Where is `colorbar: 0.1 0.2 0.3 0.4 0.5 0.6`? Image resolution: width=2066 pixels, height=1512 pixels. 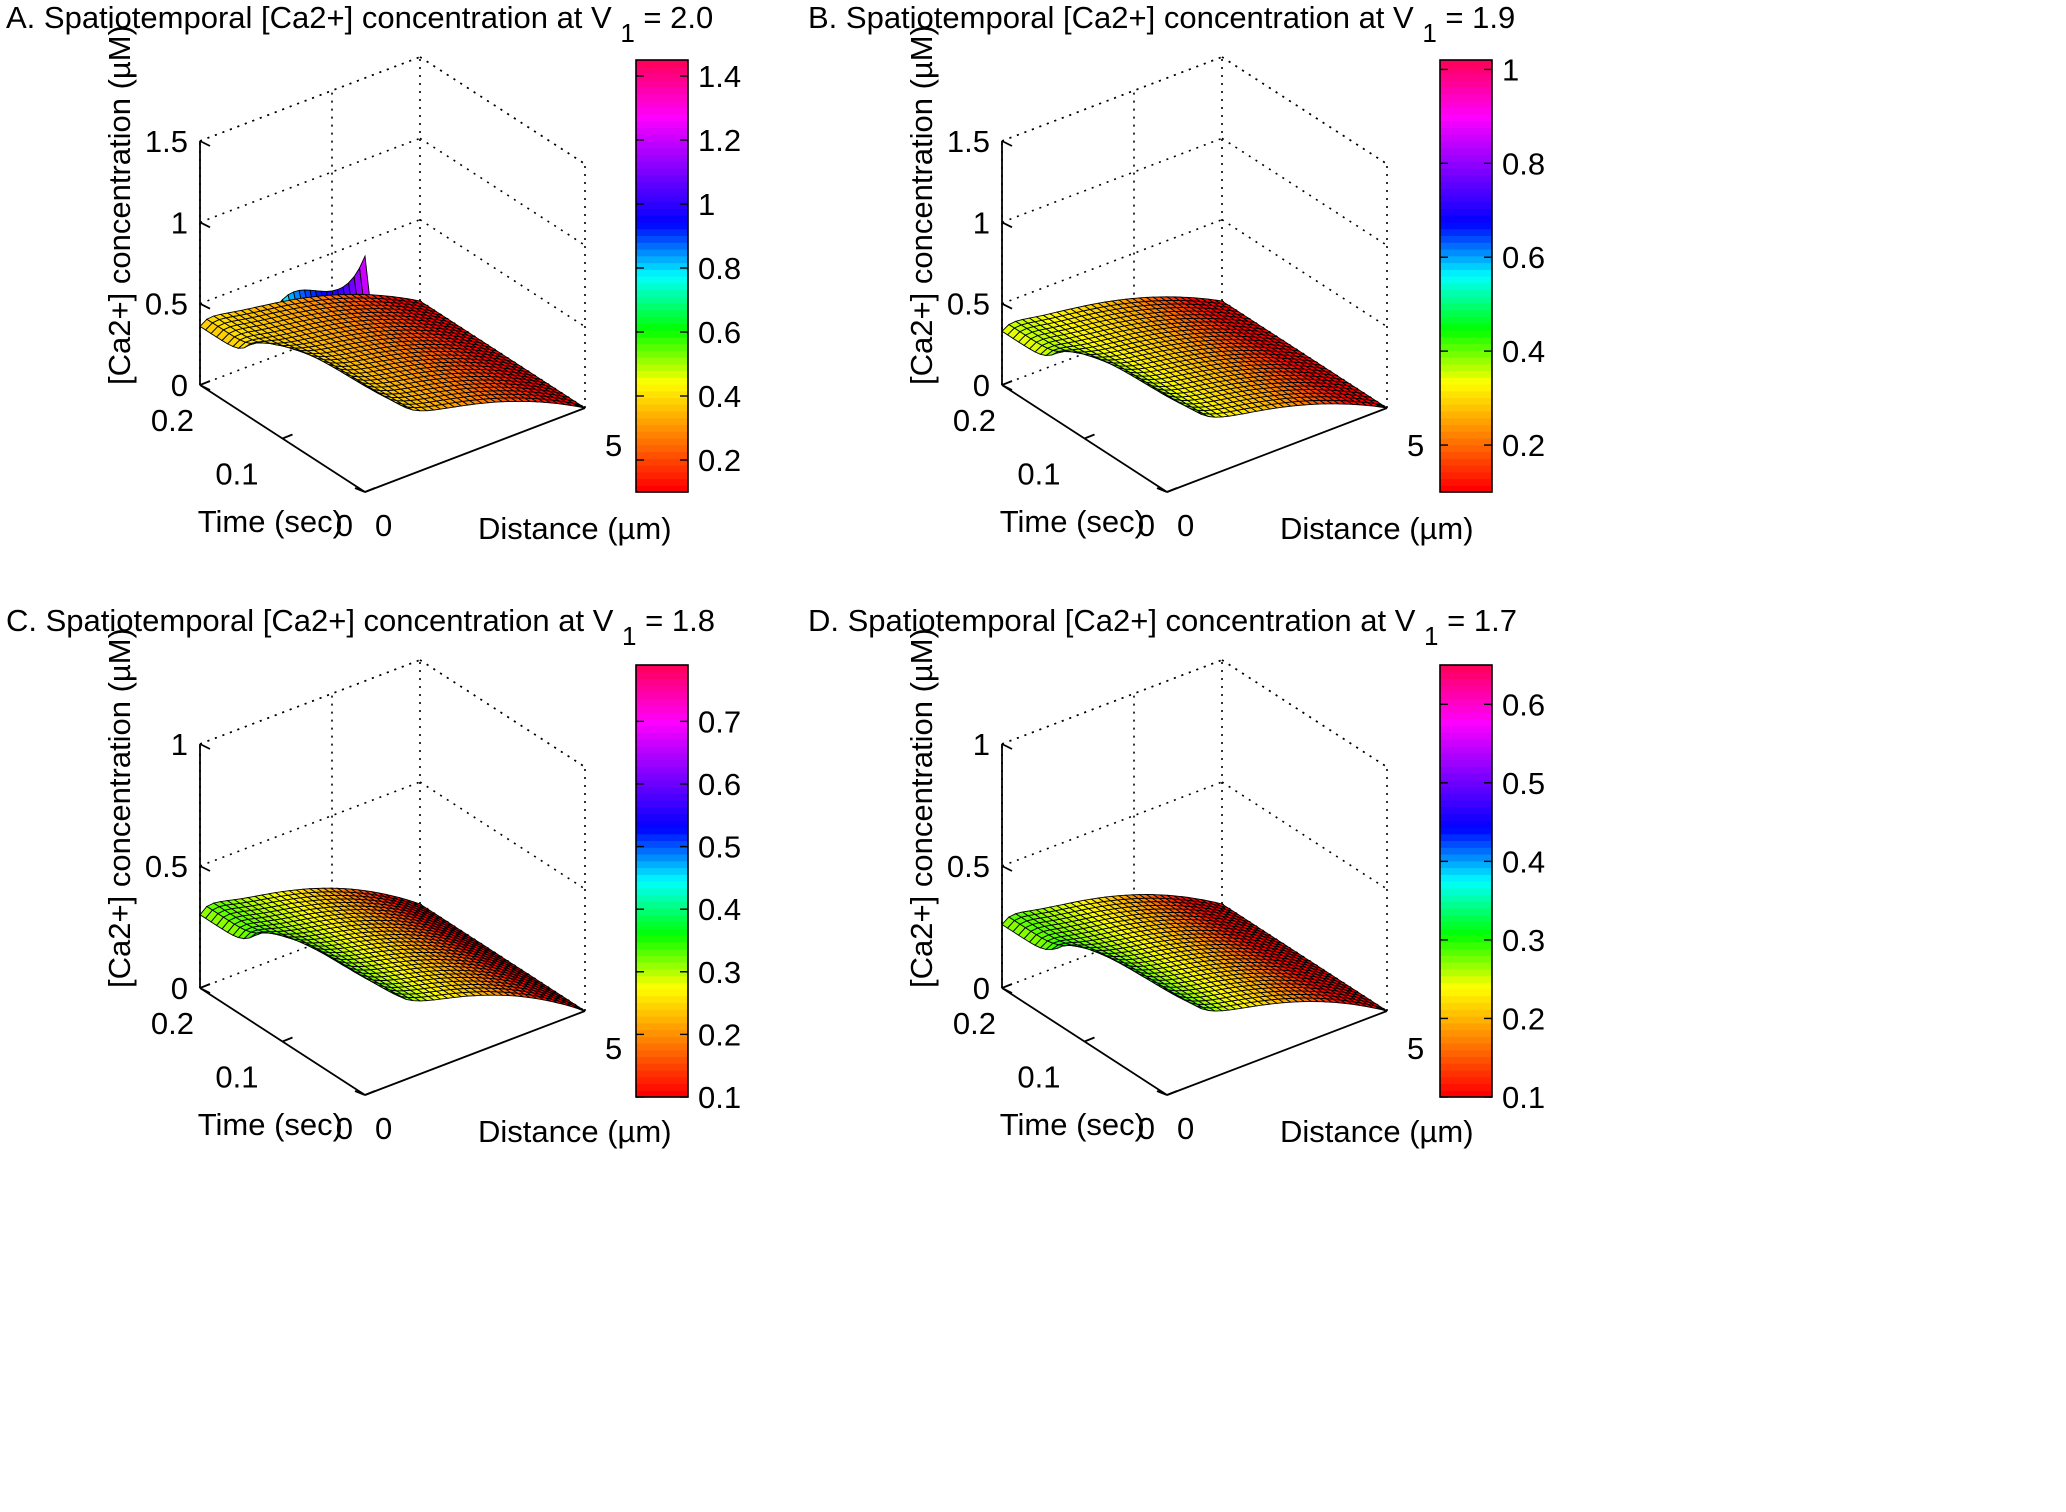
colorbar: 0.1 0.2 0.3 0.4 0.5 0.6 is located at coordinates (1492, 889).